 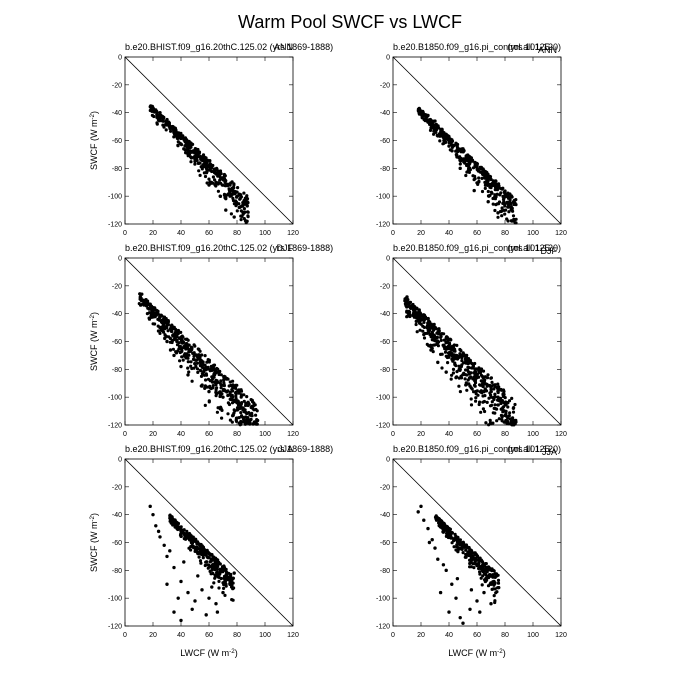 I want to click on x-tick-label: 20, so click(x=153, y=635).